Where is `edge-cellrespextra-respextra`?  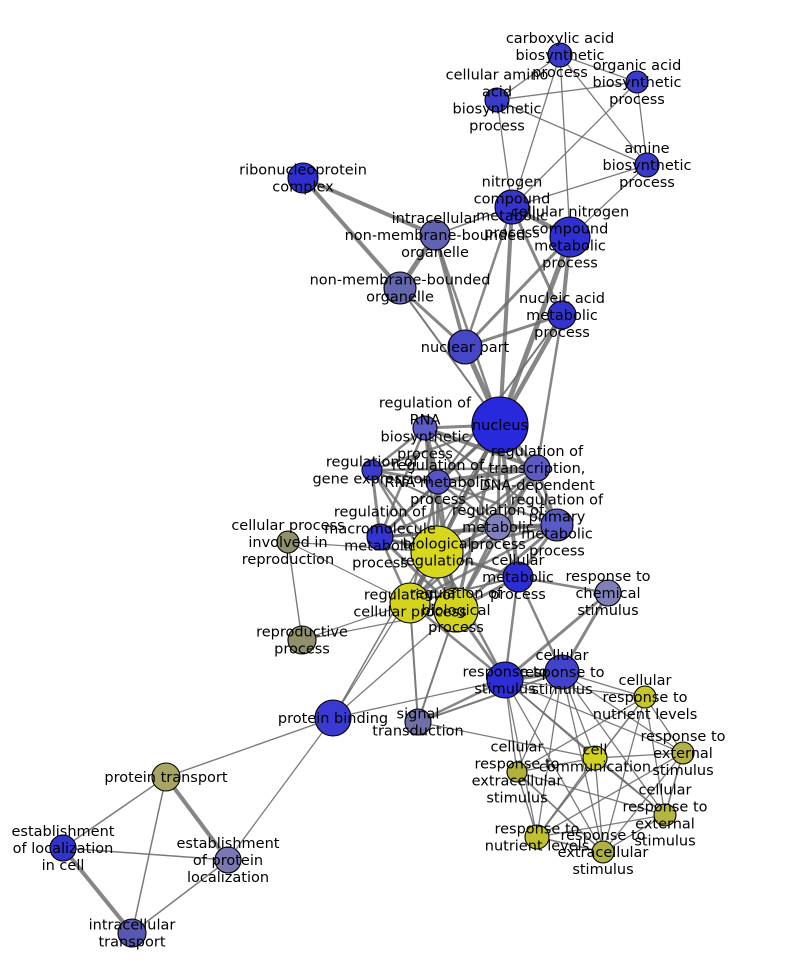
edge-cellrespextra-respextra is located at coordinates (560, 812).